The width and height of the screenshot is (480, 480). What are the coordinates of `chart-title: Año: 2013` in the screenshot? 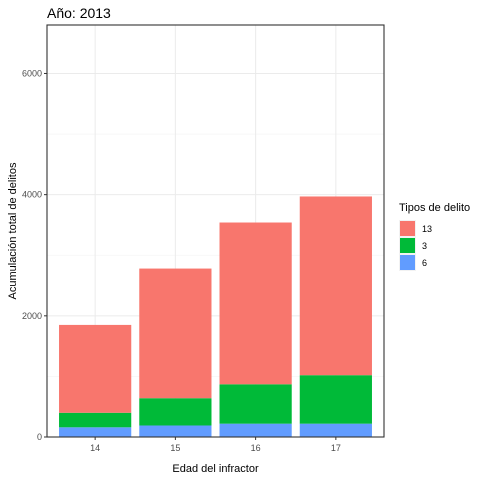 It's located at (79, 13).